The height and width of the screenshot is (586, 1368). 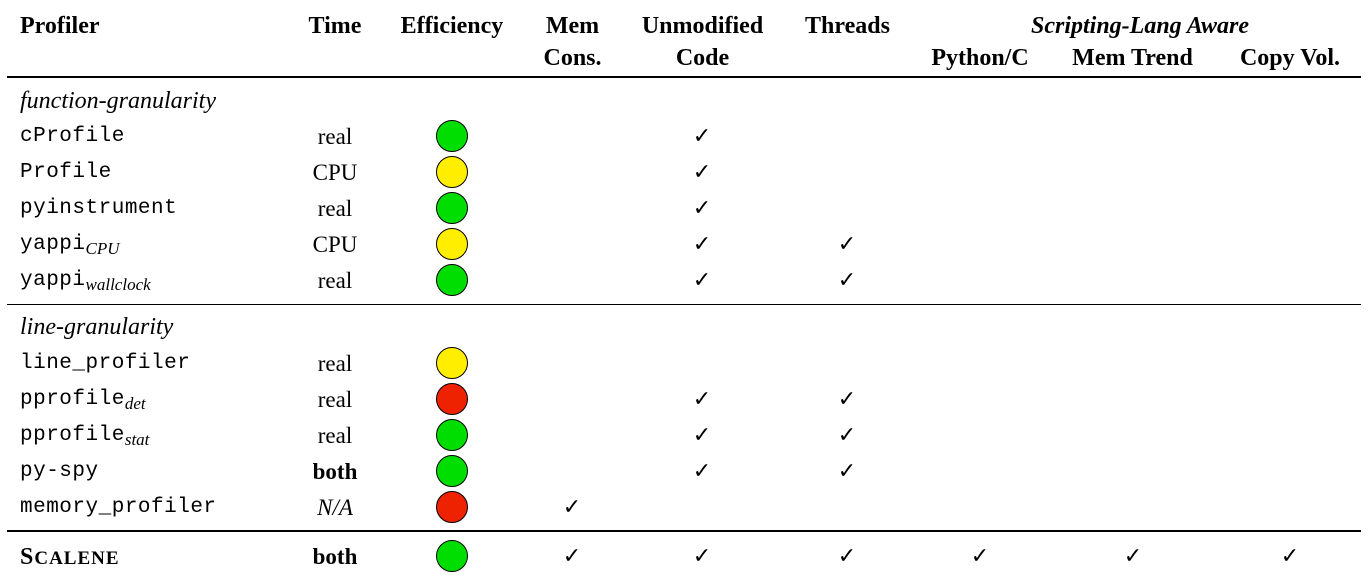 I want to click on table-row: pyinstrument real ✓, so click(x=684, y=209).